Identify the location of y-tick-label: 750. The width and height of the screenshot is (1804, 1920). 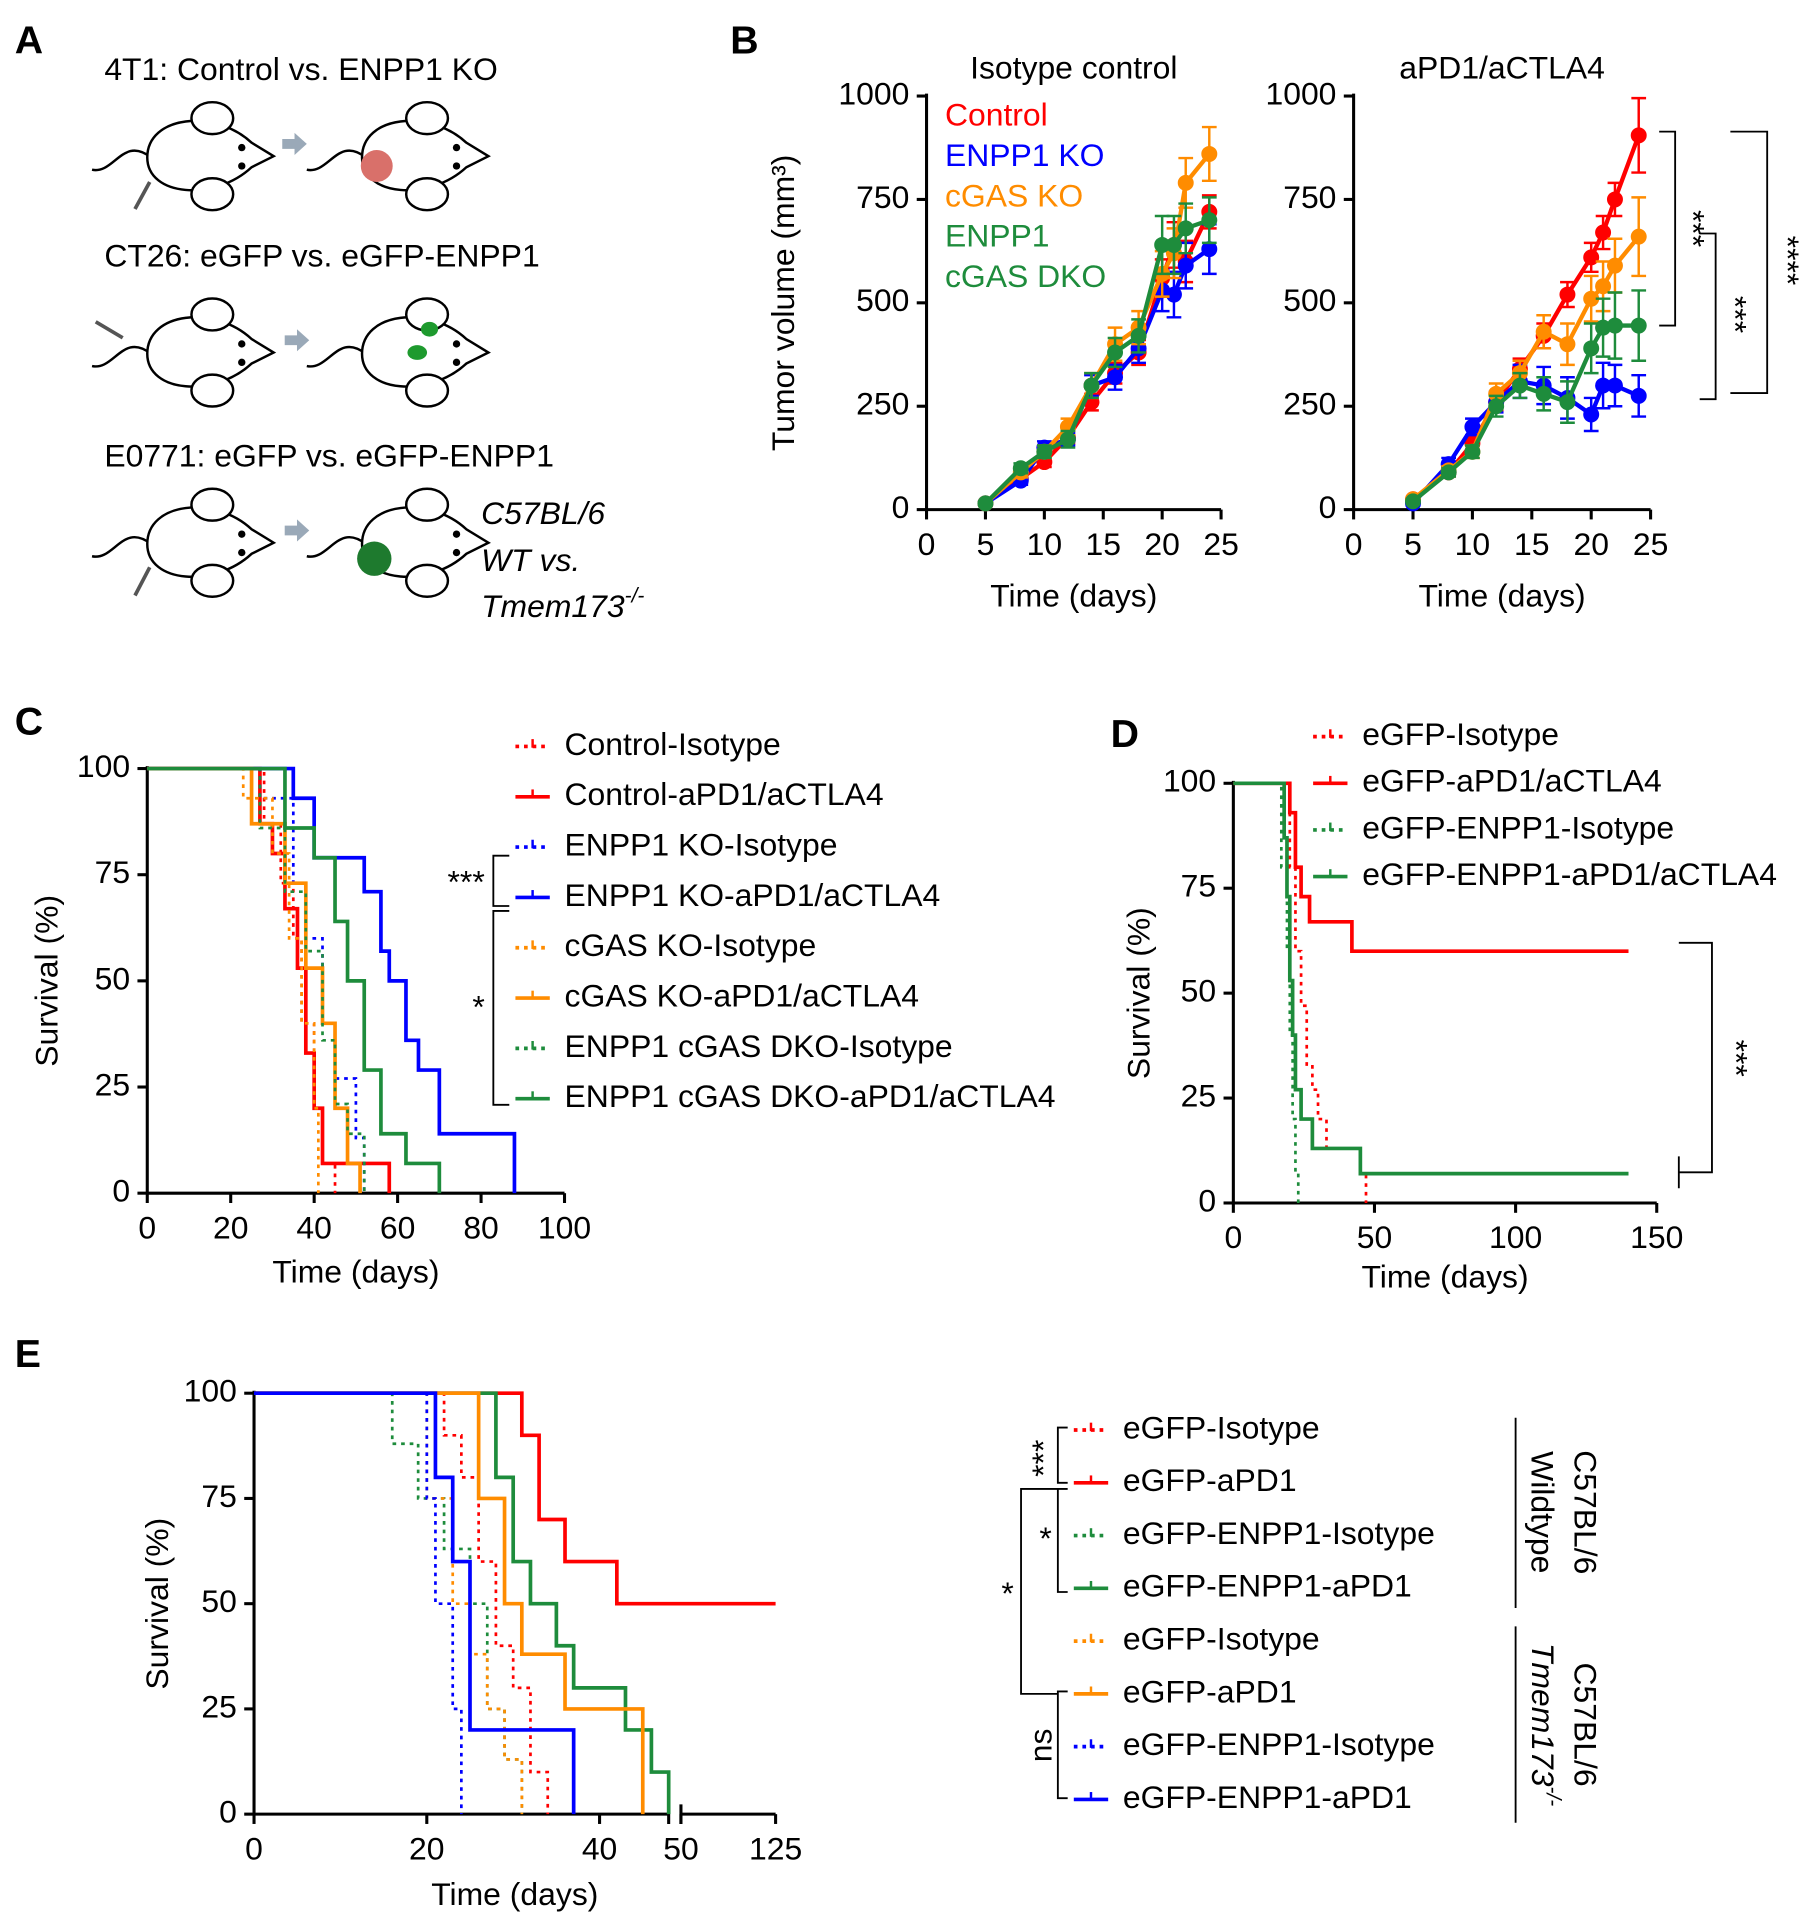
(1309, 197).